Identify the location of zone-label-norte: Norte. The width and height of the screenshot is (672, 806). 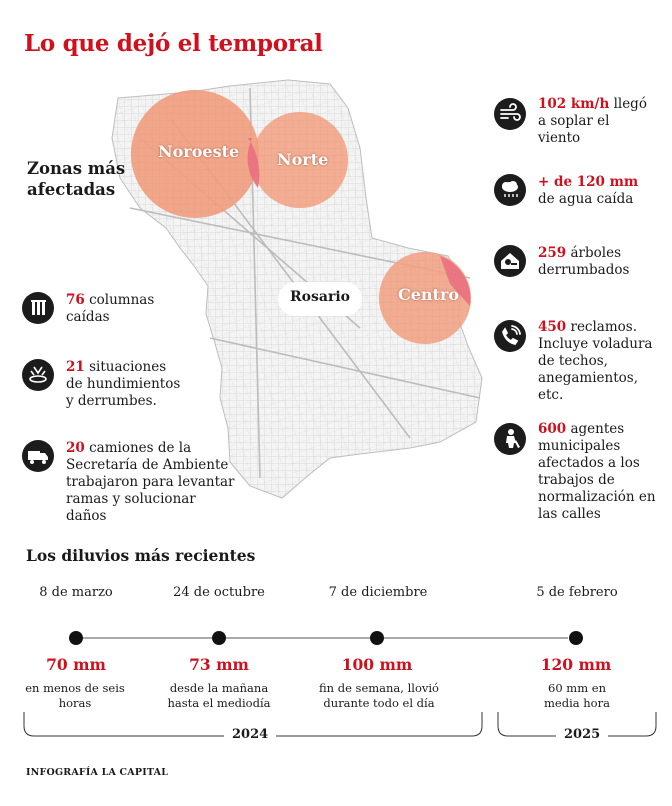
(303, 159).